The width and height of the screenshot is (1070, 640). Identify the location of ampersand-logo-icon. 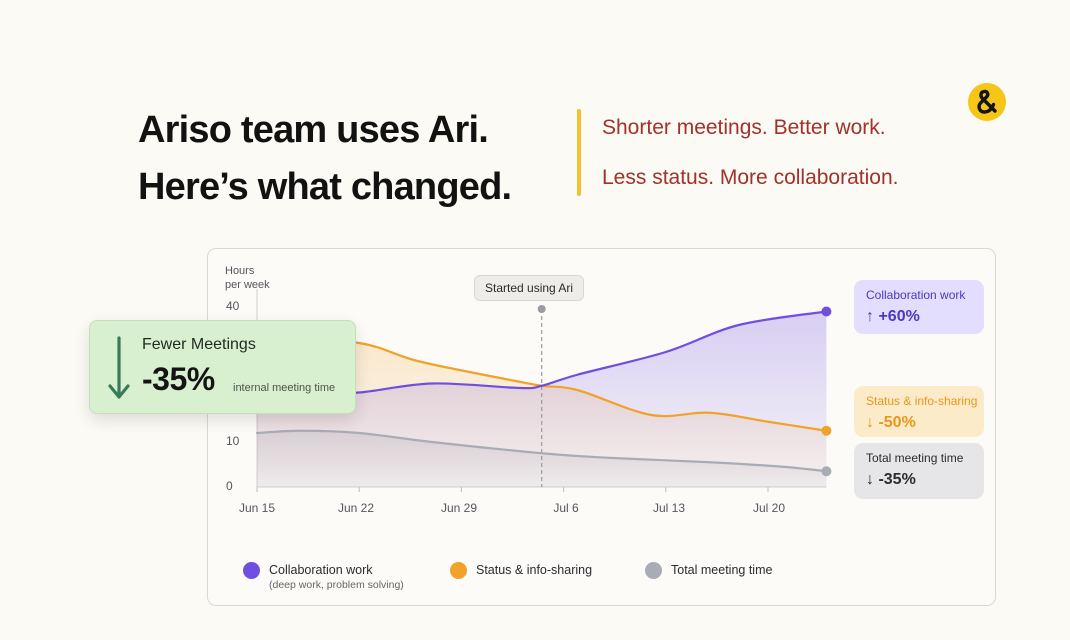
(987, 102).